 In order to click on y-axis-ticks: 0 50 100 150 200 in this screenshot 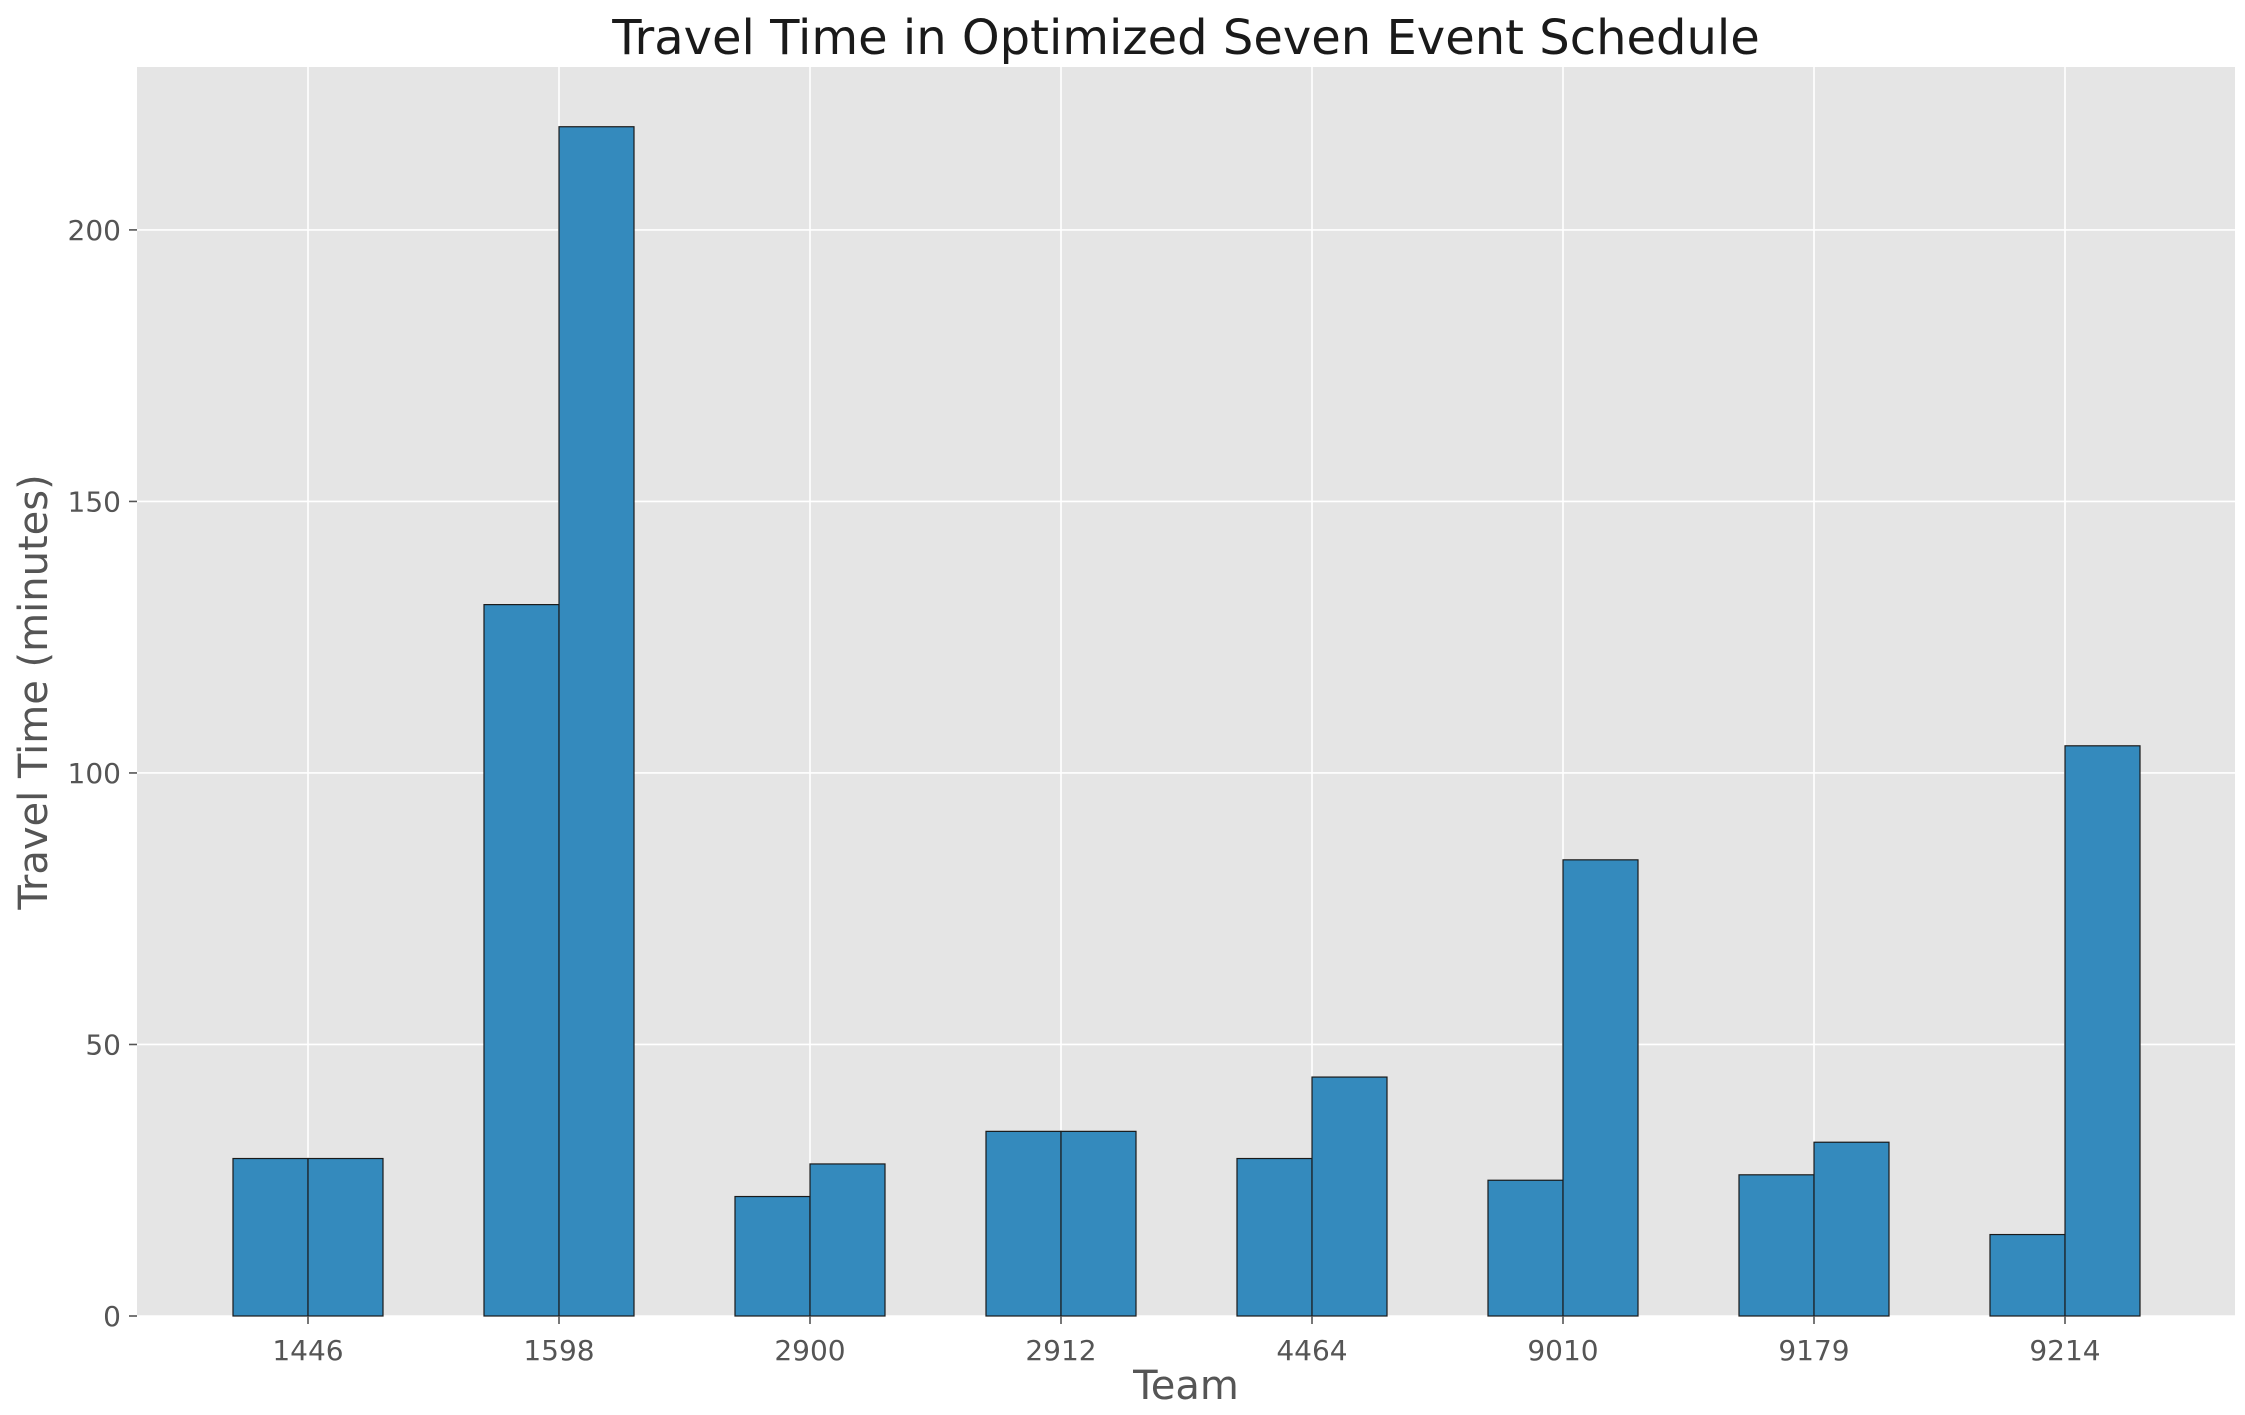, I will do `click(102, 773)`.